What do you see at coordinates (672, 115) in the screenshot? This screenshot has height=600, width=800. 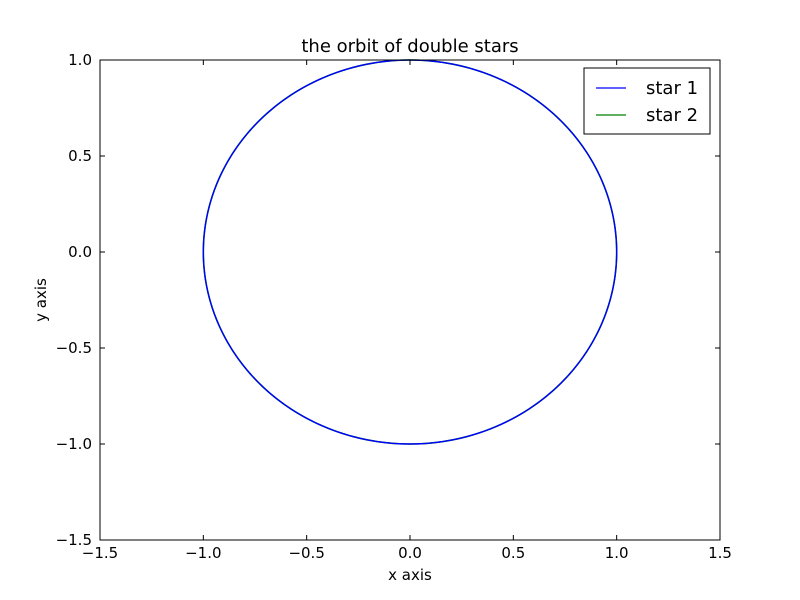 I see `legend-label-star-2: star 2` at bounding box center [672, 115].